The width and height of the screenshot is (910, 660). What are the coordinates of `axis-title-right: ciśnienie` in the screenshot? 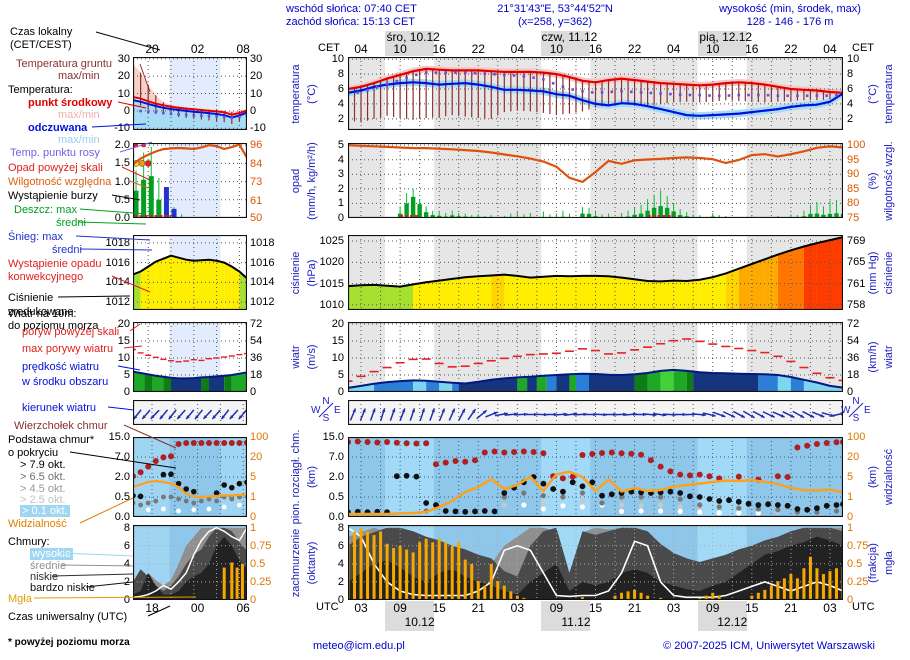 It's located at (889, 272).